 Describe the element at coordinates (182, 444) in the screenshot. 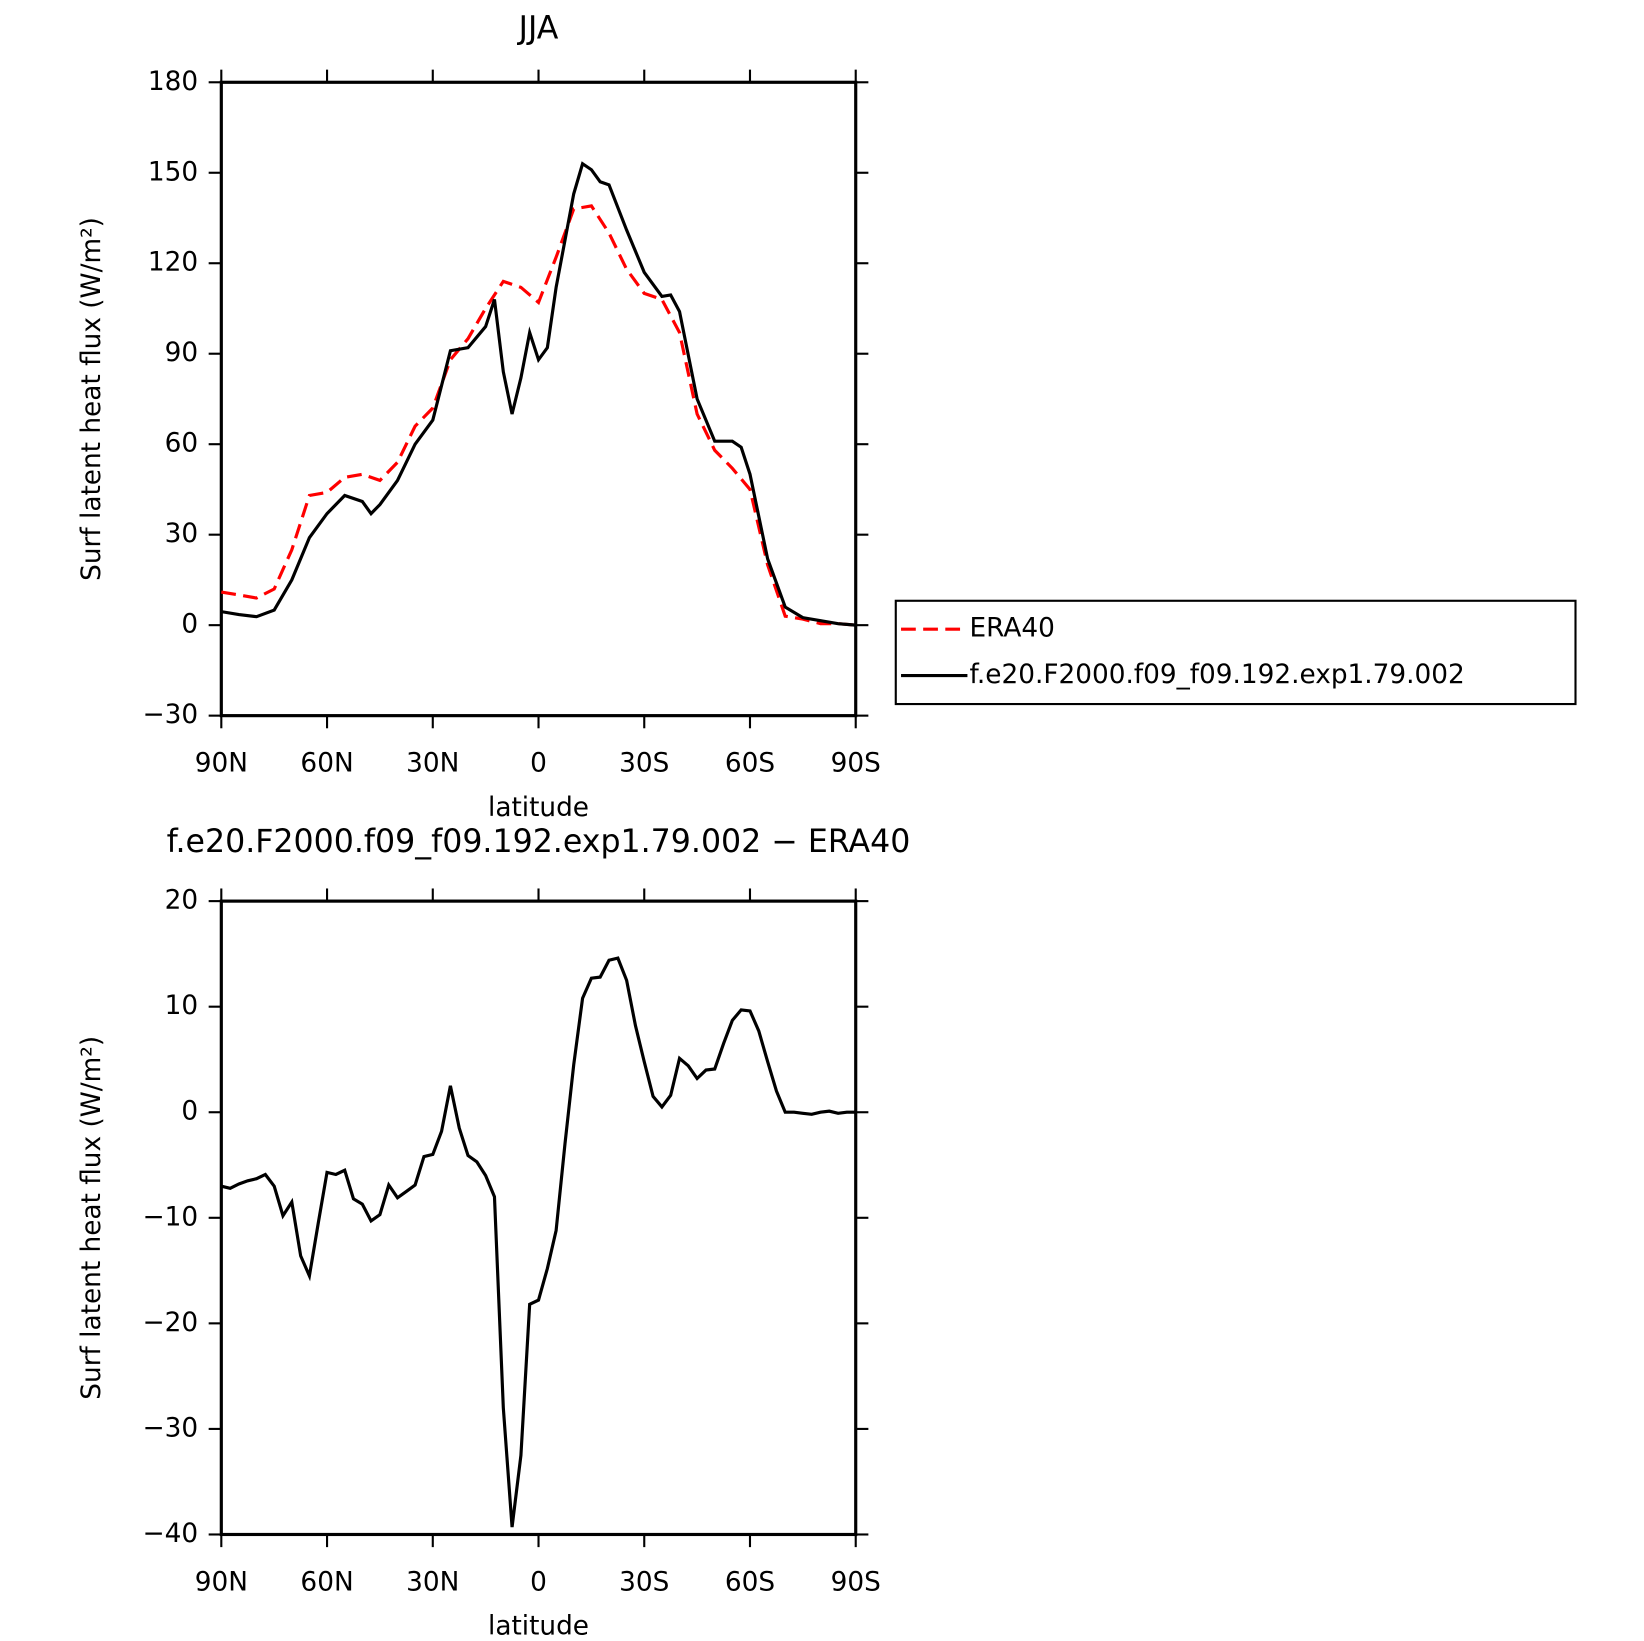

I see `y-tick-label: 60` at that location.